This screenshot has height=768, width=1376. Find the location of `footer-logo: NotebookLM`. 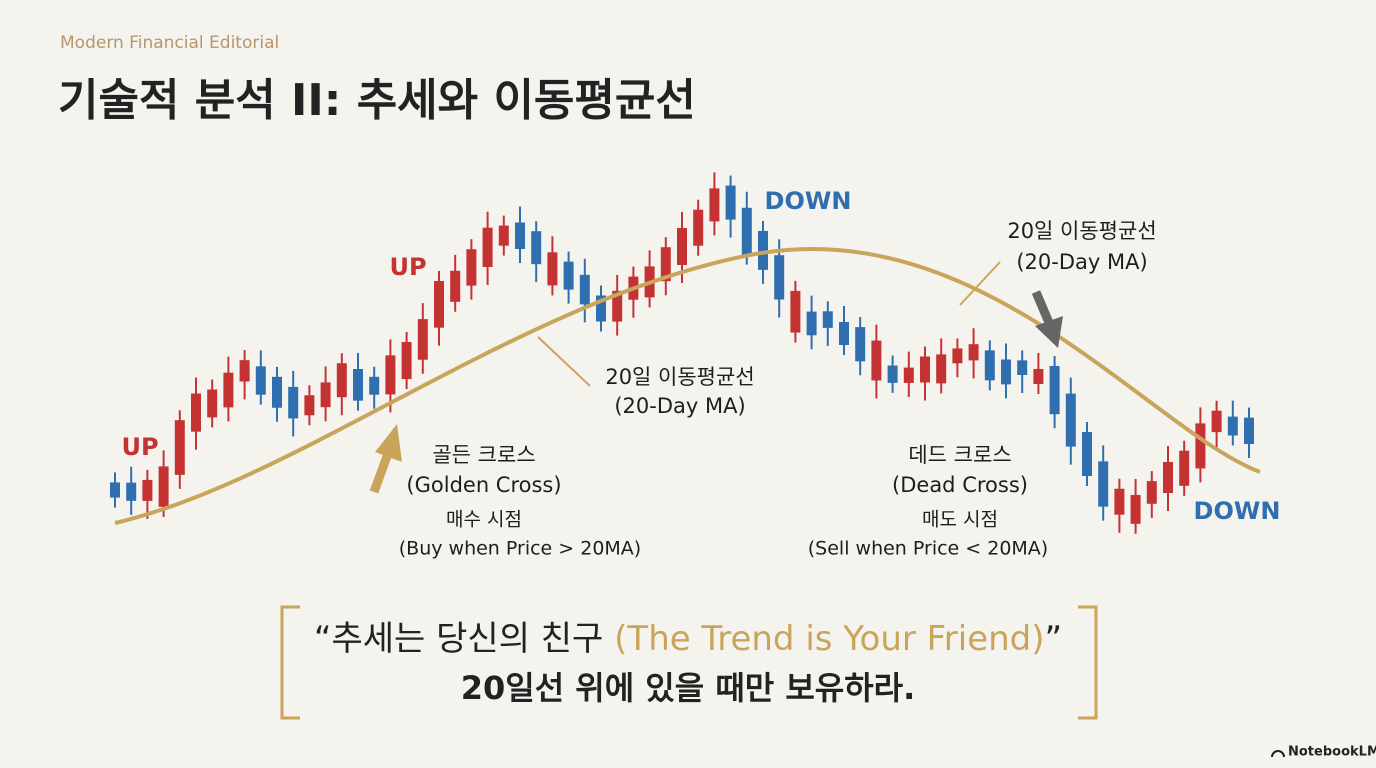

footer-logo: NotebookLM is located at coordinates (1323, 752).